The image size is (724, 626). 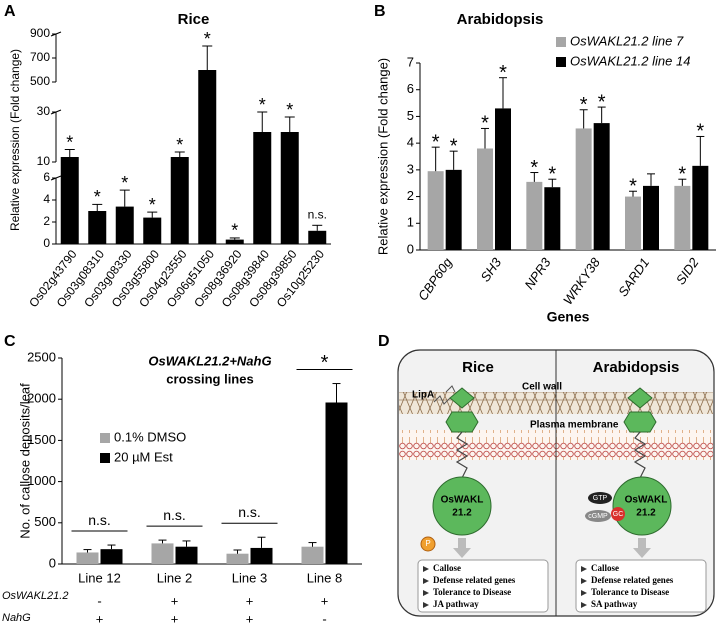 I want to click on x-tick-label: SH3, so click(x=490, y=269).